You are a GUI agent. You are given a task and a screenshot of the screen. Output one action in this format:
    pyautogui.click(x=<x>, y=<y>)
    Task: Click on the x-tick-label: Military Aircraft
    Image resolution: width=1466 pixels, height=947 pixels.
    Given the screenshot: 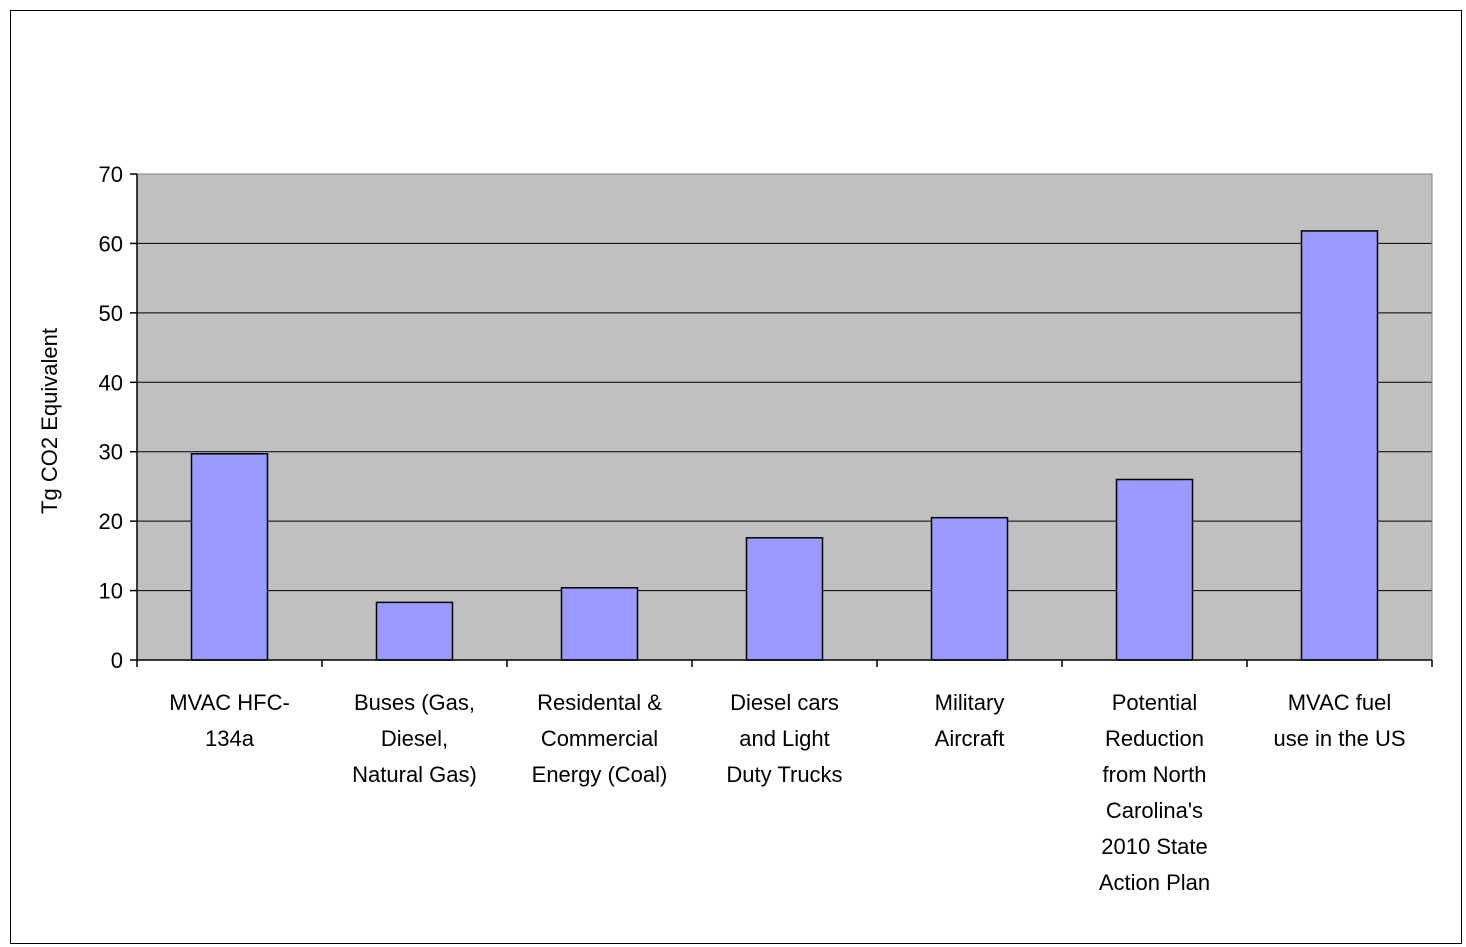 What is the action you would take?
    pyautogui.click(x=970, y=720)
    